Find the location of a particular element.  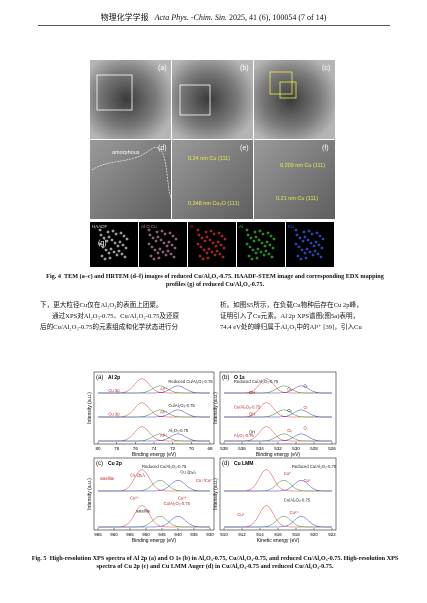

panel-title: Cu LMM is located at coordinates (243, 464).